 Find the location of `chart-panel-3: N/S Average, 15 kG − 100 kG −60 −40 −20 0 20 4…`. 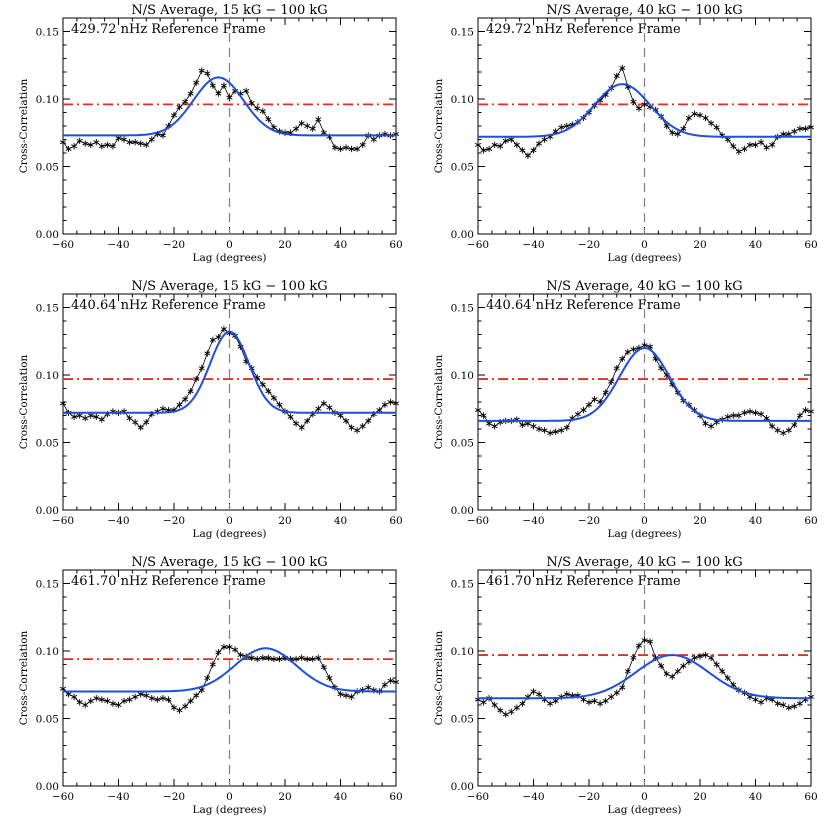

chart-panel-3: N/S Average, 15 kG − 100 kG −60 −40 −20 0 20 4… is located at coordinates (210, 409).